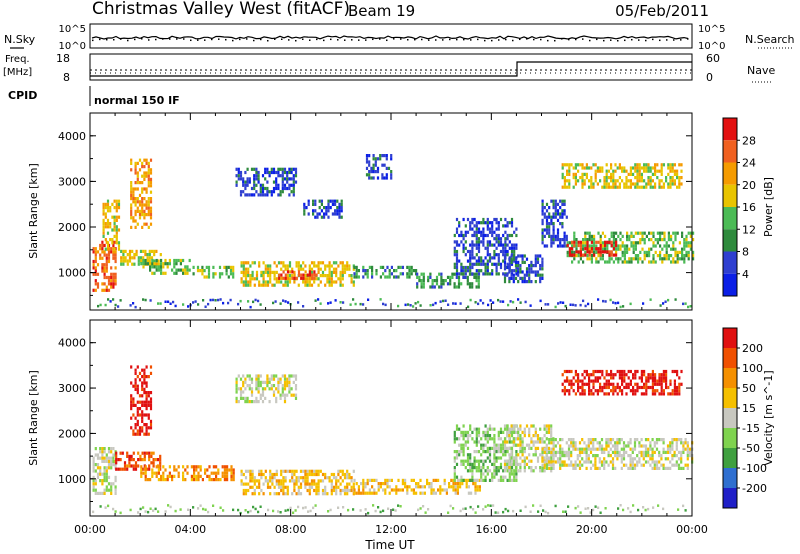  Describe the element at coordinates (749, 207) in the screenshot. I see `colorbar-tick-label: 16` at that location.